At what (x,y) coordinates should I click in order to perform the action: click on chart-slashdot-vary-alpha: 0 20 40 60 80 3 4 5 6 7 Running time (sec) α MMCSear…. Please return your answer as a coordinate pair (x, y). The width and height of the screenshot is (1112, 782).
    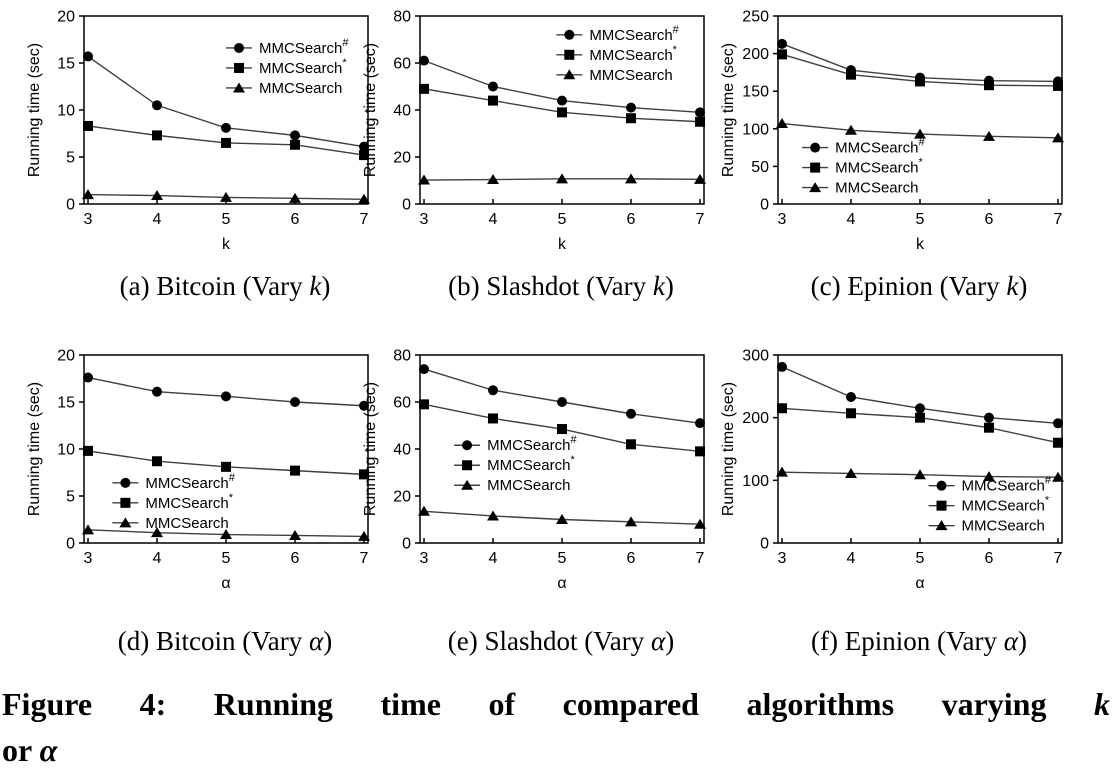
    Looking at the image, I should click on (537, 466).